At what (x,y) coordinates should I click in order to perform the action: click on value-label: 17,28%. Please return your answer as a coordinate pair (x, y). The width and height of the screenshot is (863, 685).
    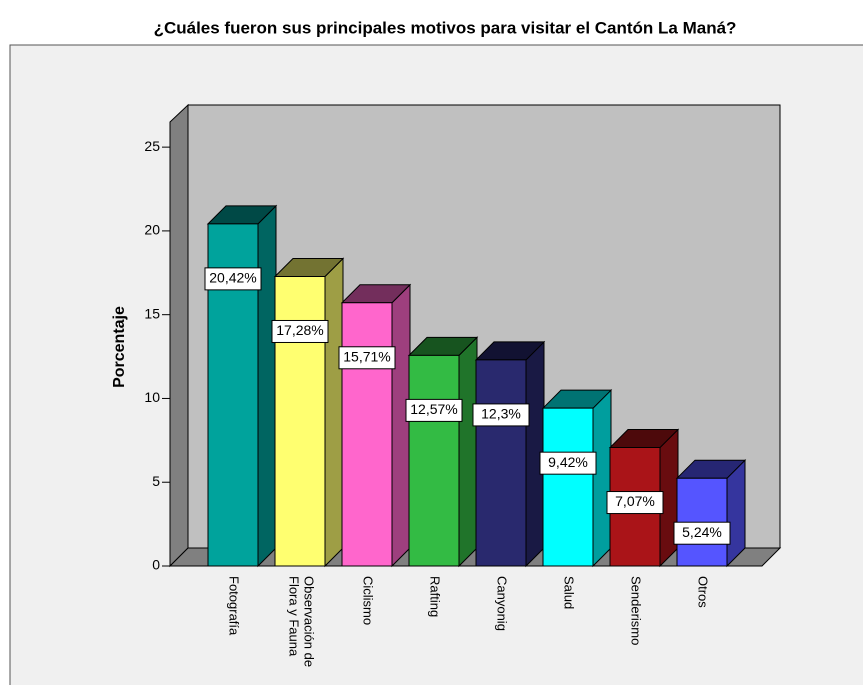
    Looking at the image, I should click on (299, 330).